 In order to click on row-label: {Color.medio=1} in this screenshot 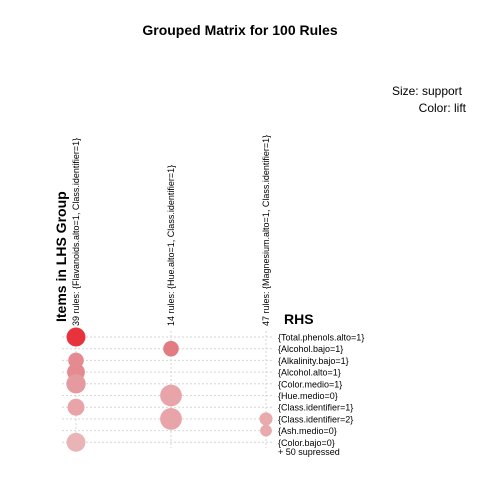, I will do `click(310, 384)`.